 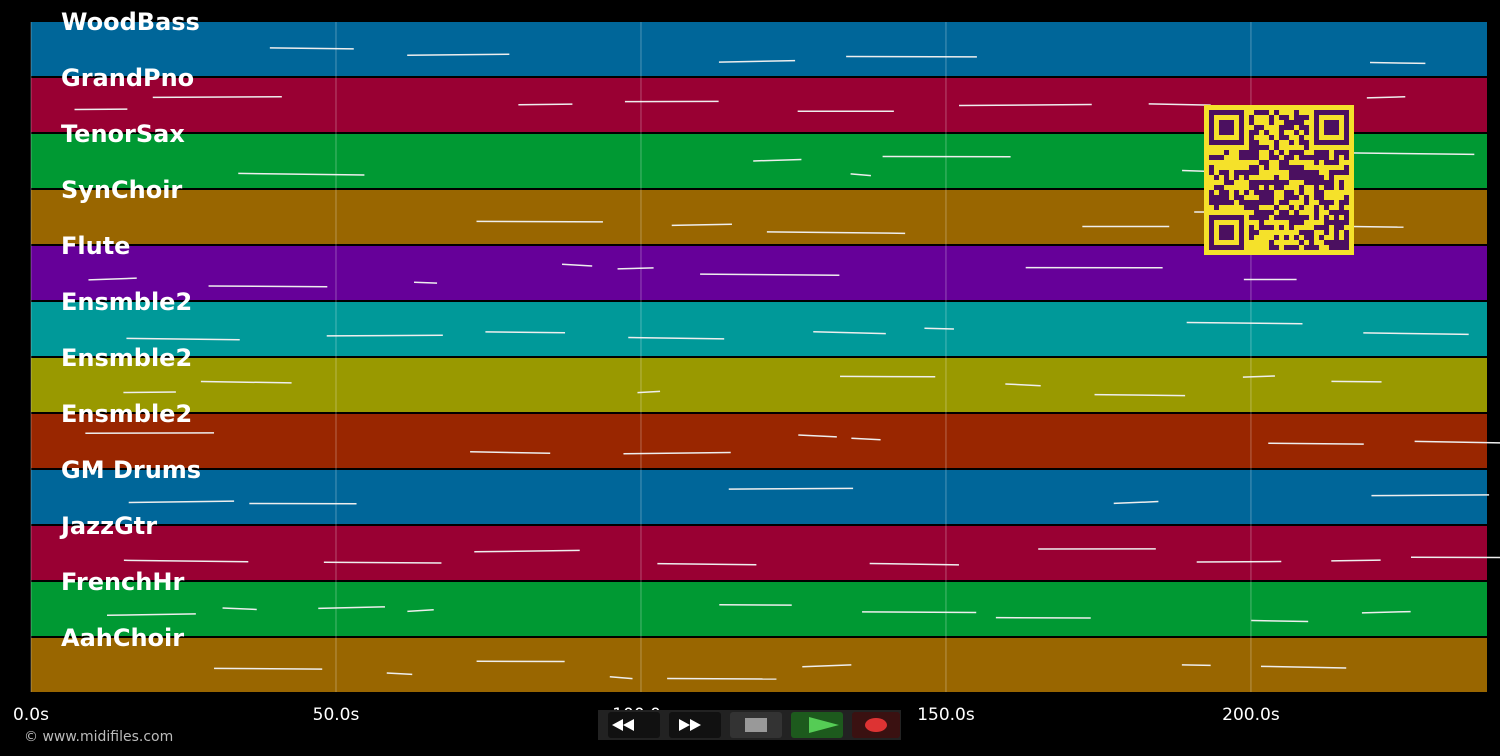 What do you see at coordinates (817, 725) in the screenshot?
I see `play-button` at bounding box center [817, 725].